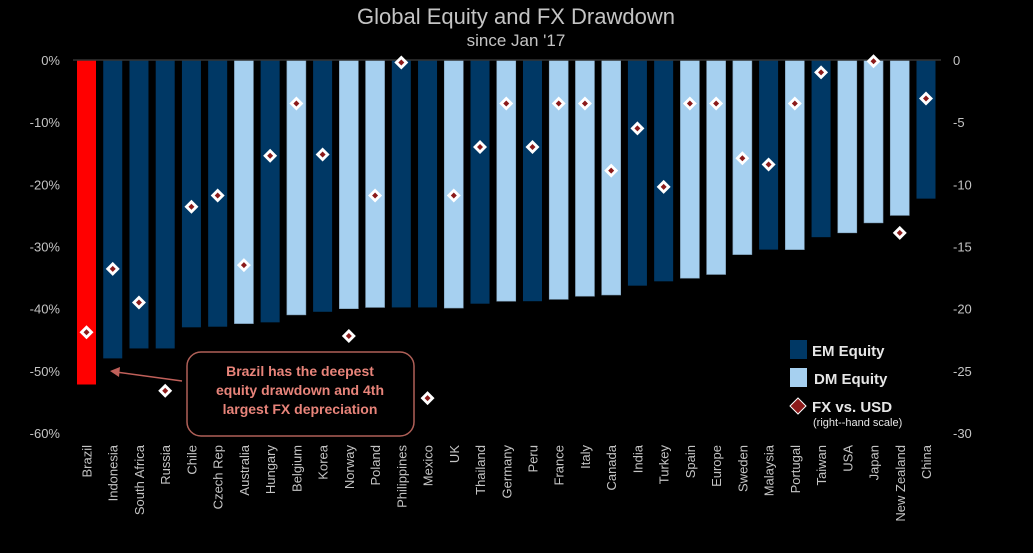 The height and width of the screenshot is (553, 1033). I want to click on x-tick-label: Japan, so click(874, 462).